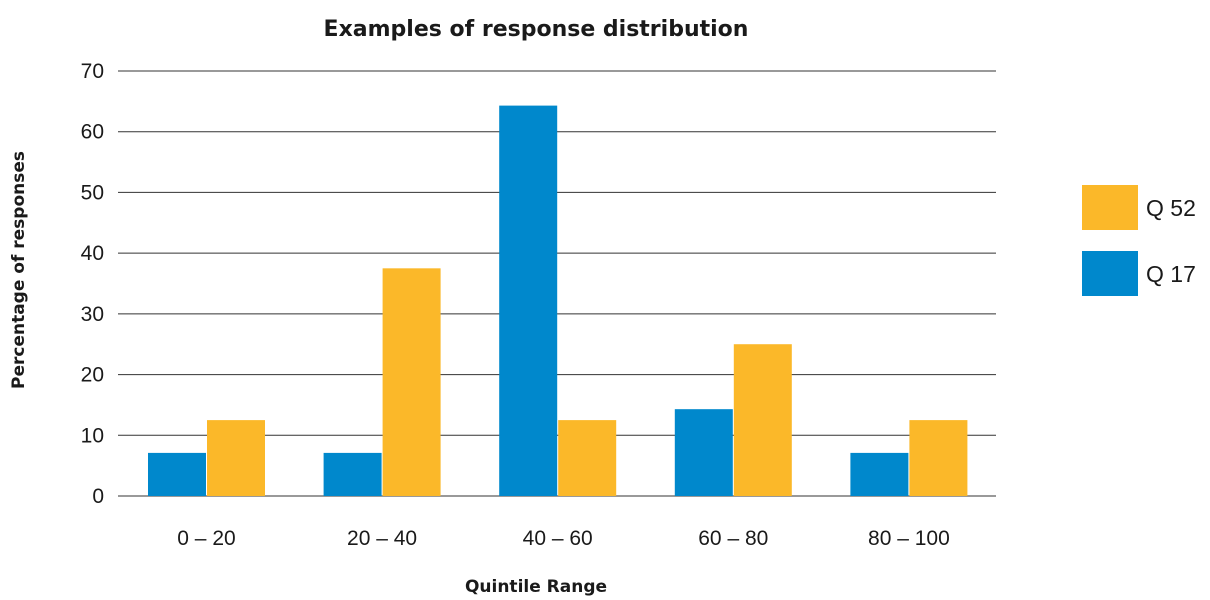 Image resolution: width=1210 pixels, height=600 pixels. Describe the element at coordinates (19, 270) in the screenshot. I see `y-axis-title: Percentage of responses` at that location.